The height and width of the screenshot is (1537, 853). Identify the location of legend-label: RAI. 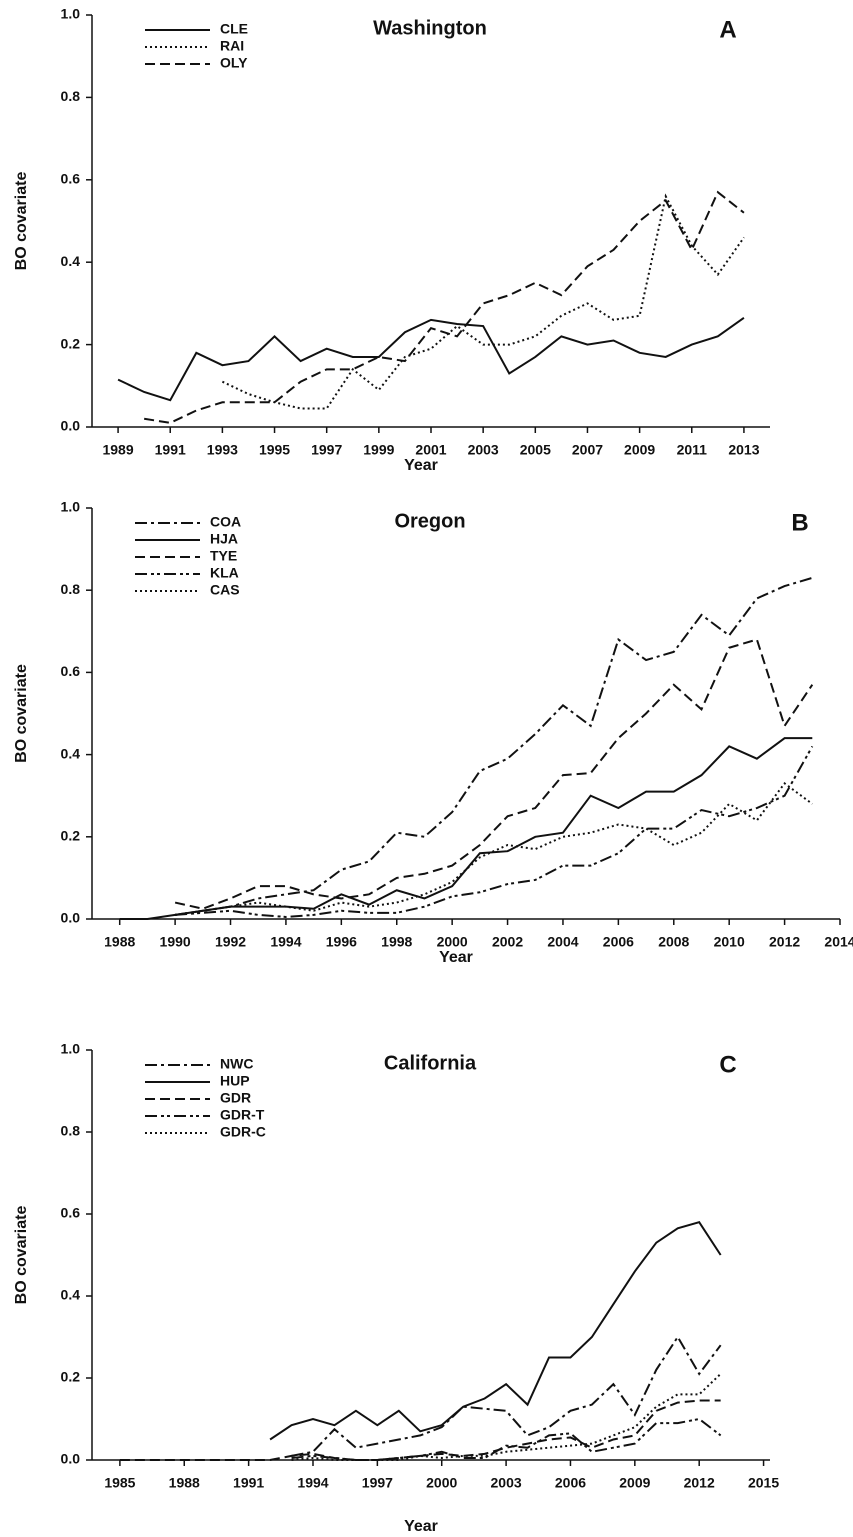
(232, 46).